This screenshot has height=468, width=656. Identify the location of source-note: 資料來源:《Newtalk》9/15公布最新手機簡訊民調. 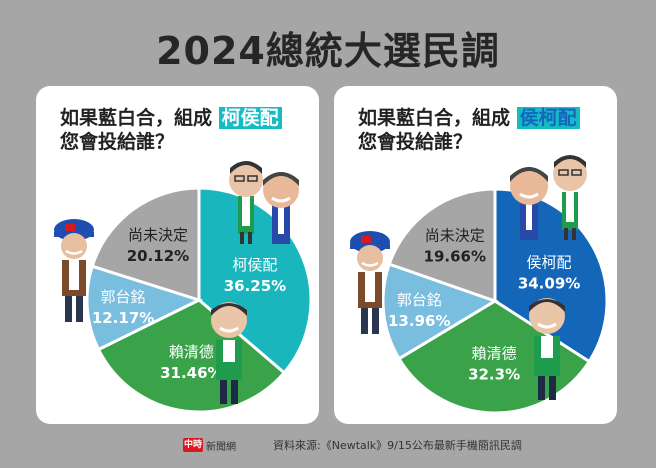
(397, 445).